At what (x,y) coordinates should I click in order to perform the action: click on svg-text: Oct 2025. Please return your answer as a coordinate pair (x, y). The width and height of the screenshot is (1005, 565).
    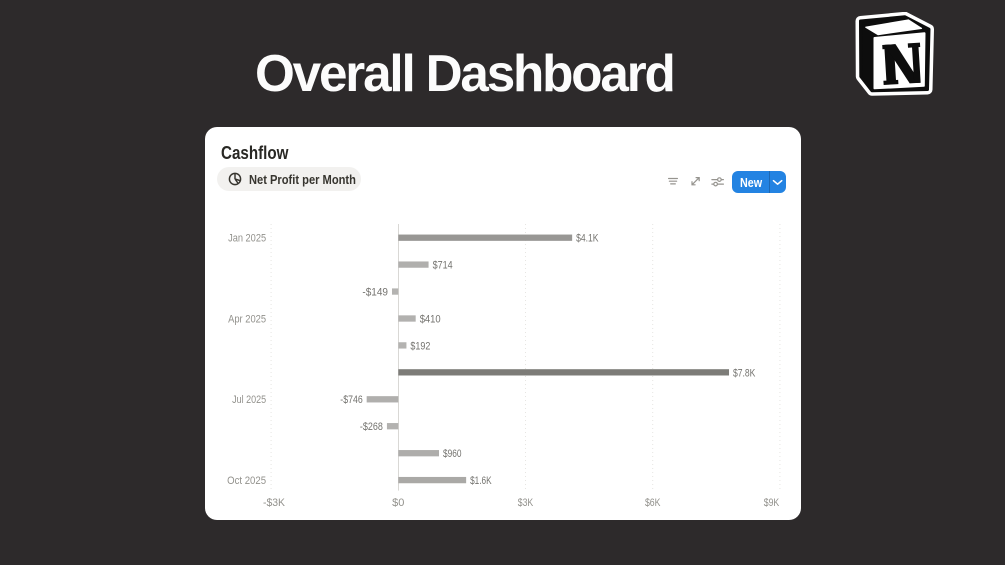
    Looking at the image, I should click on (246, 481).